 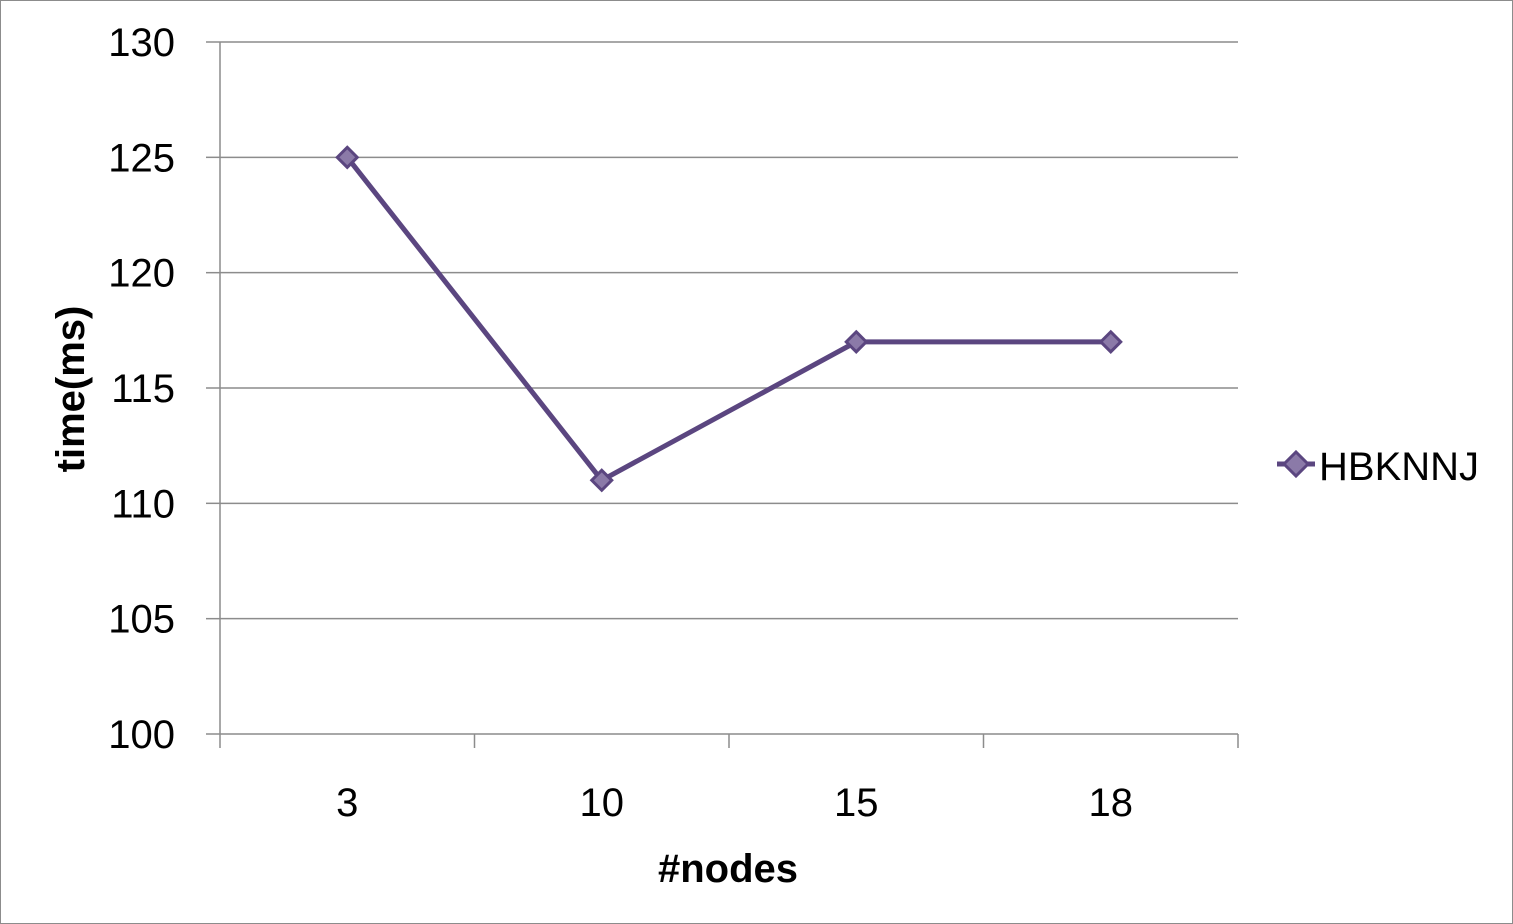 I want to click on x-tick-label: 10, so click(x=602, y=803).